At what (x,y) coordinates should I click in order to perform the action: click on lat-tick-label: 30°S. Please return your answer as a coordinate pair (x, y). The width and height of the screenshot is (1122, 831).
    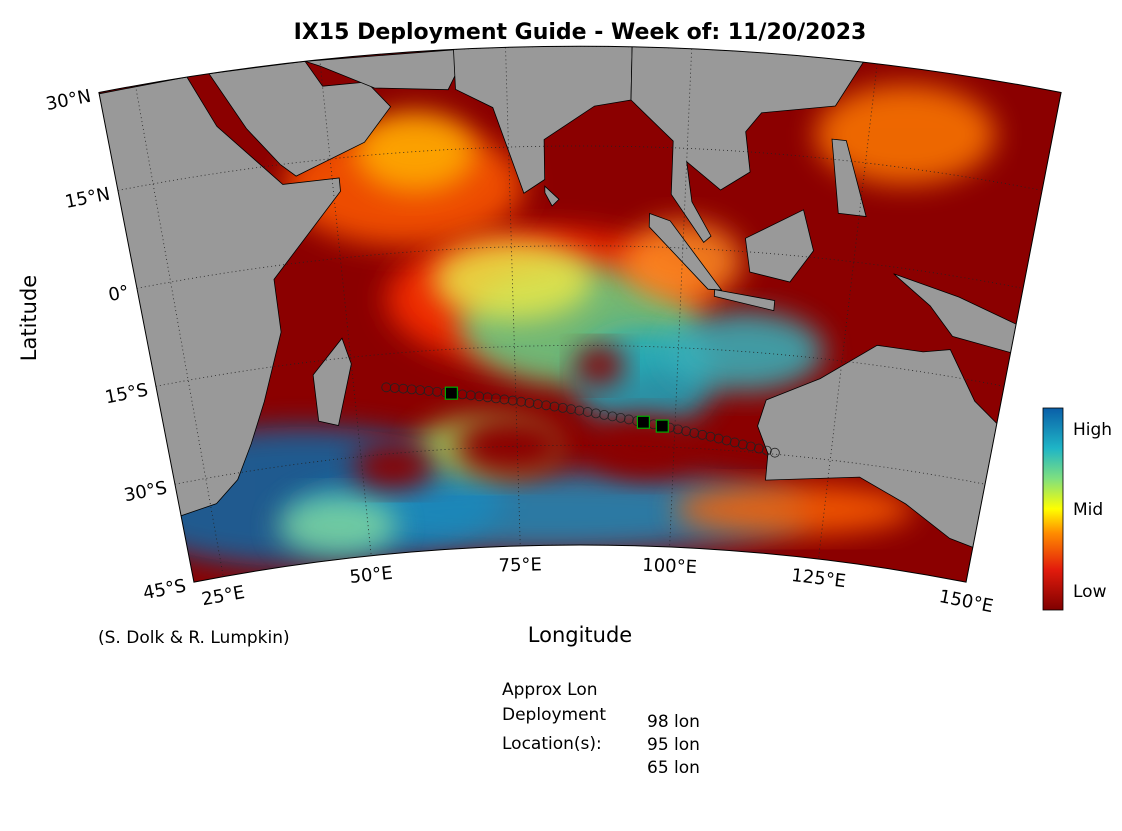
    Looking at the image, I should click on (145, 491).